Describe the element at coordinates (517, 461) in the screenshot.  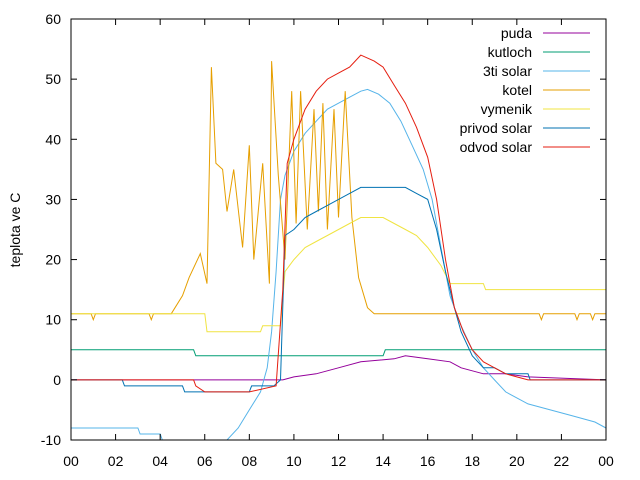
I see `x-tick-label: 20` at that location.